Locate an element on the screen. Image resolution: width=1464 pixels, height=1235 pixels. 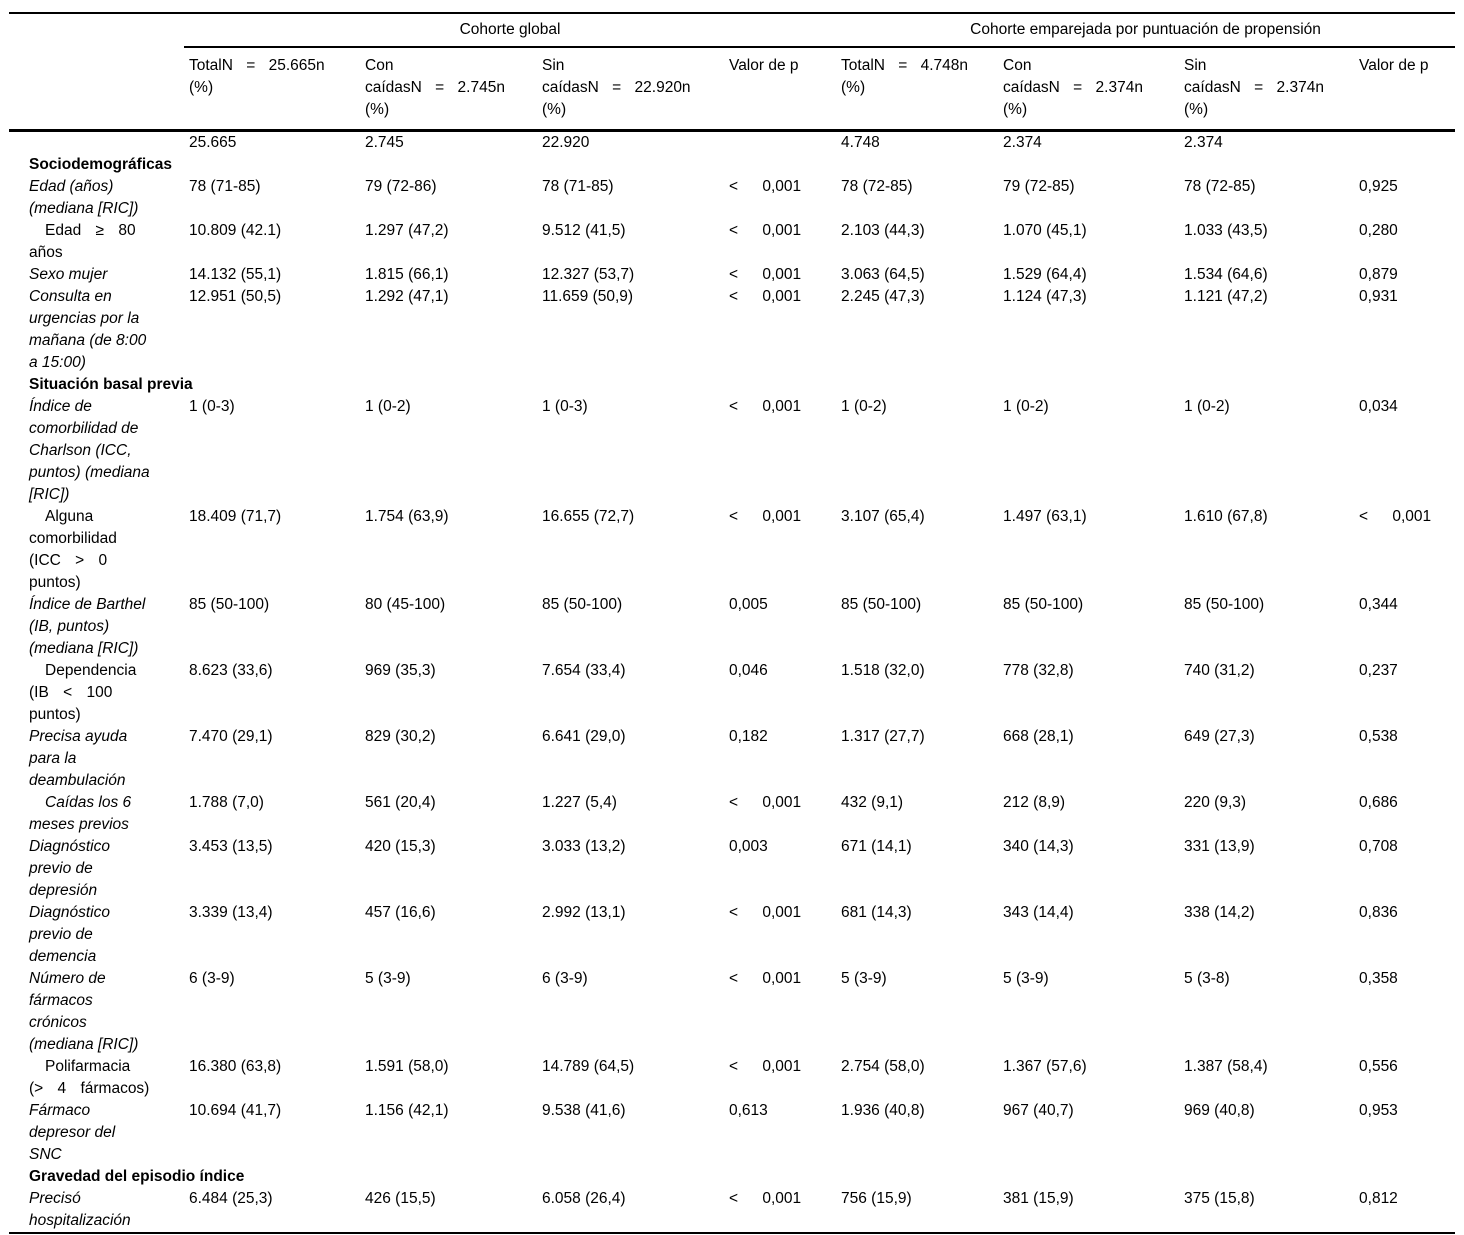
value-cell: 829 (30,2) is located at coordinates (400, 736).